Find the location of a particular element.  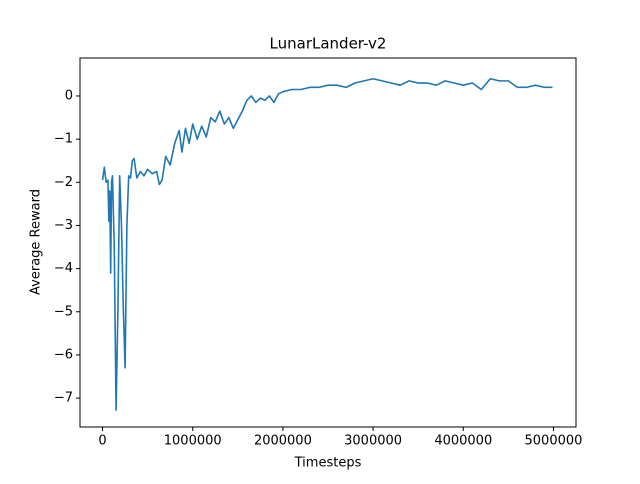

x-tick-label: 0 is located at coordinates (102, 441).